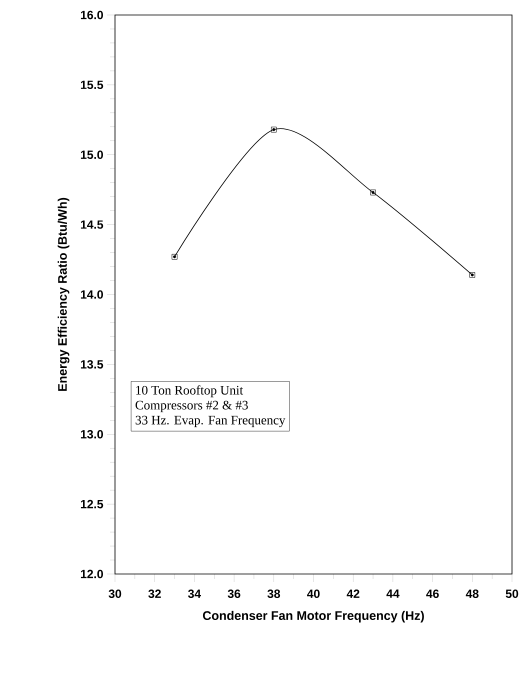 Image resolution: width=524 pixels, height=681 pixels. Describe the element at coordinates (92, 85) in the screenshot. I see `y-tick-label: 15.5` at that location.